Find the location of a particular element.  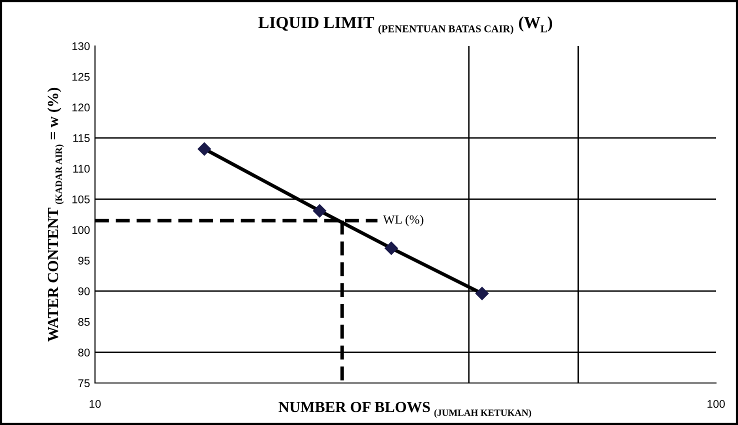

y-tick-label: 80 is located at coordinates (84, 352).